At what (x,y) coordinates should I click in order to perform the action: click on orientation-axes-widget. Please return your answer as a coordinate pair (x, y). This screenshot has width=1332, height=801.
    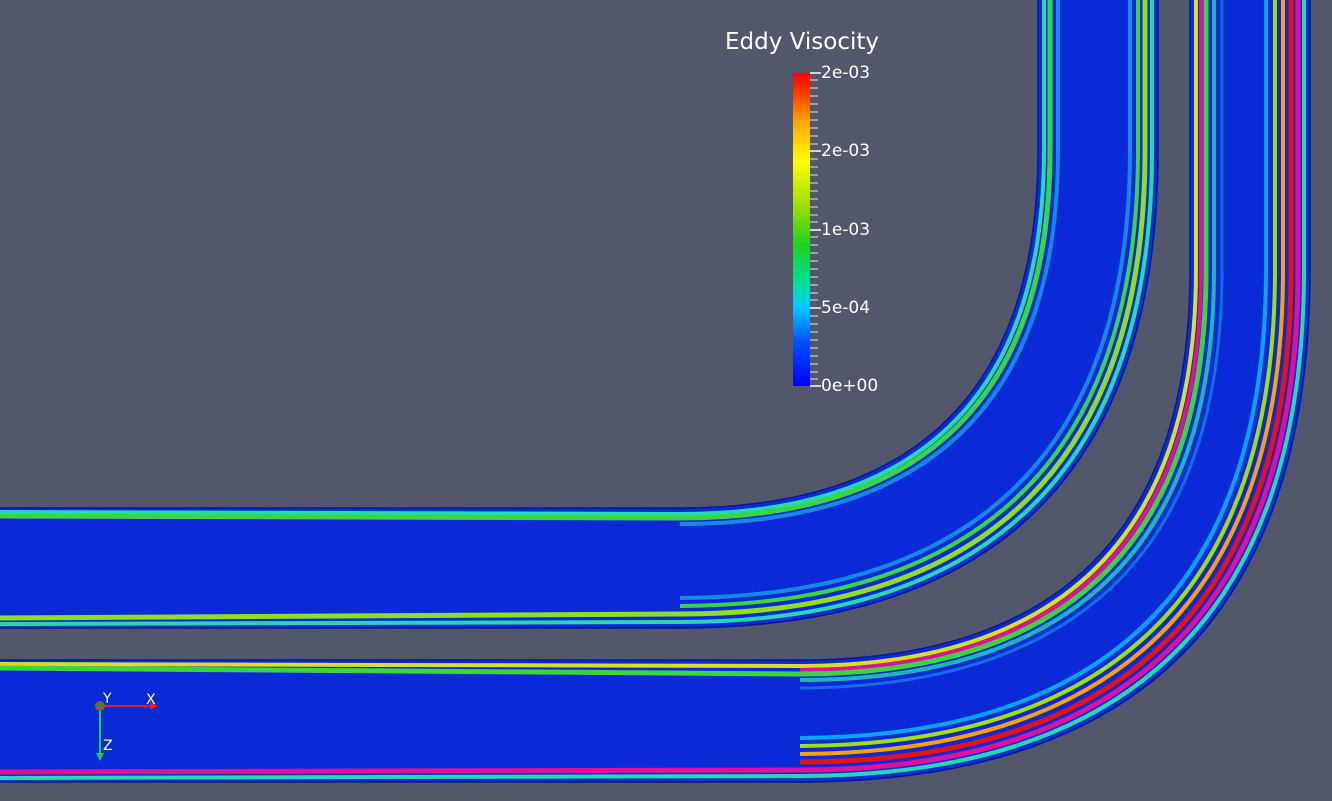
    Looking at the image, I should click on (126, 731).